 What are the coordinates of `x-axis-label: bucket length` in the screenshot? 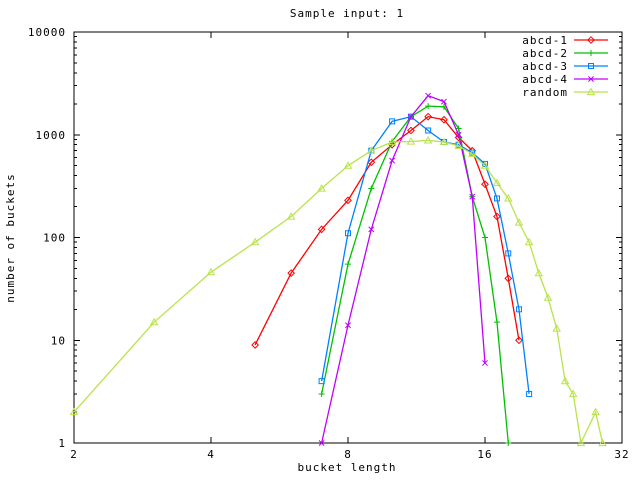 It's located at (346, 467).